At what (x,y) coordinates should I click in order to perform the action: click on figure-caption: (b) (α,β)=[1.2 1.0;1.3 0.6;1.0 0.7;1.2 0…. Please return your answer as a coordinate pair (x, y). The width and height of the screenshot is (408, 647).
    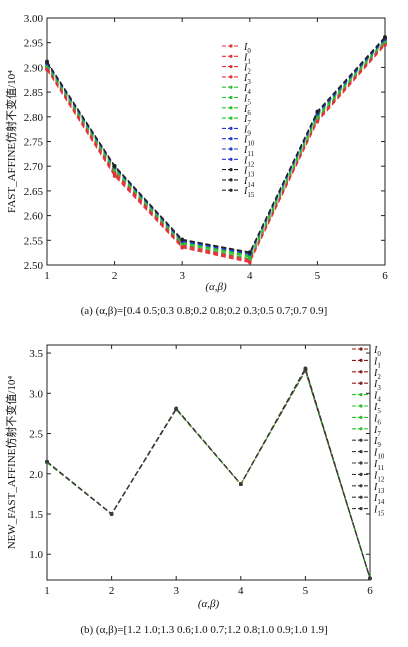
    Looking at the image, I should click on (203, 630).